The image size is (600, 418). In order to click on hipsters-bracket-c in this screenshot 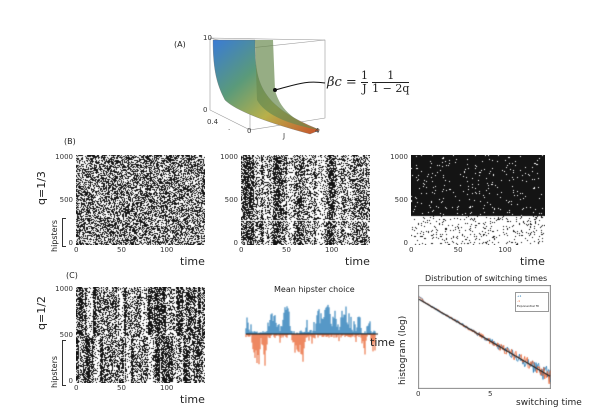, I will do `click(64, 363)`.